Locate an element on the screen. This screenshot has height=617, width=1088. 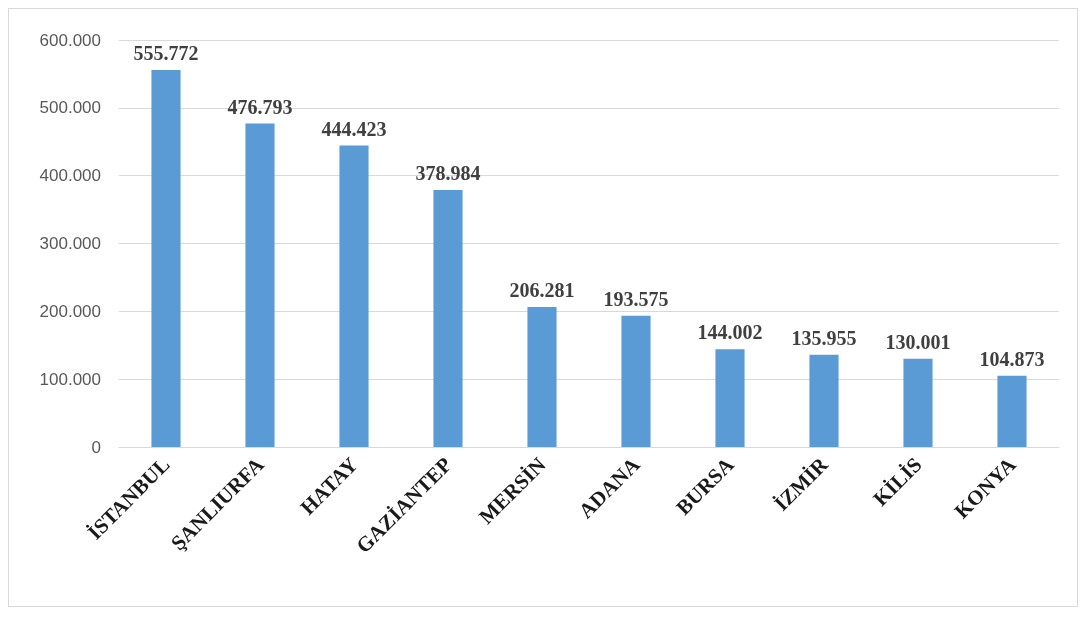
y-tick-label: 0 is located at coordinates (96, 447).